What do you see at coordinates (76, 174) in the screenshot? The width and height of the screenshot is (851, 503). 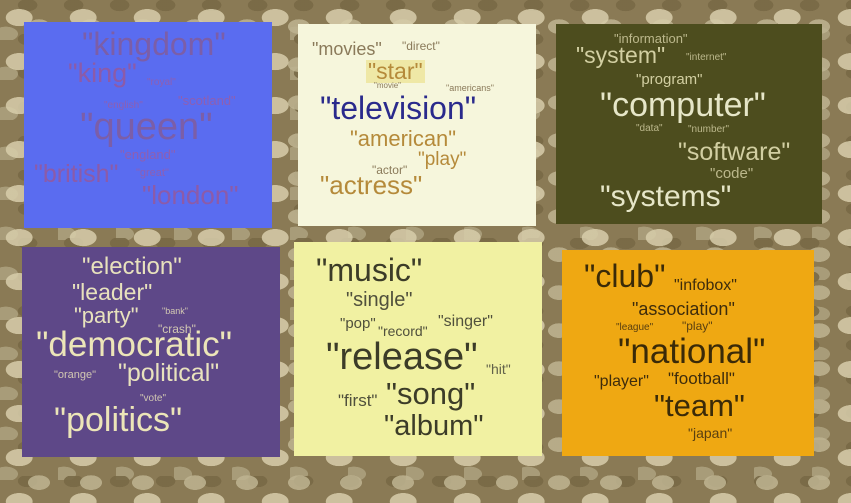 I see `word-royalty-7: "british"` at bounding box center [76, 174].